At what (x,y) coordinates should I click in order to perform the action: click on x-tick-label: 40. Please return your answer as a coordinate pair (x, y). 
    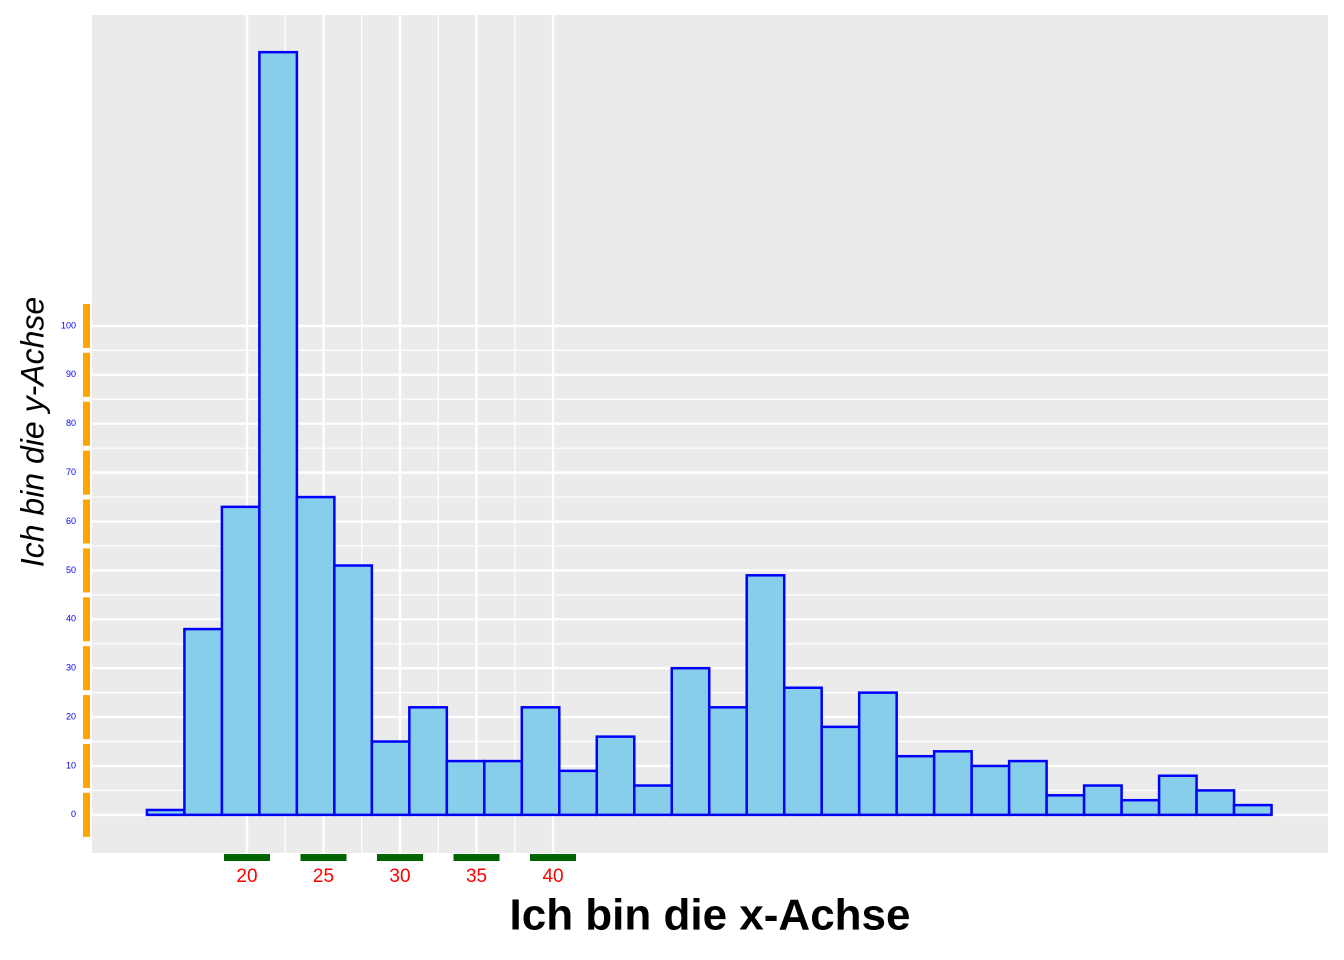
    Looking at the image, I should click on (552, 876).